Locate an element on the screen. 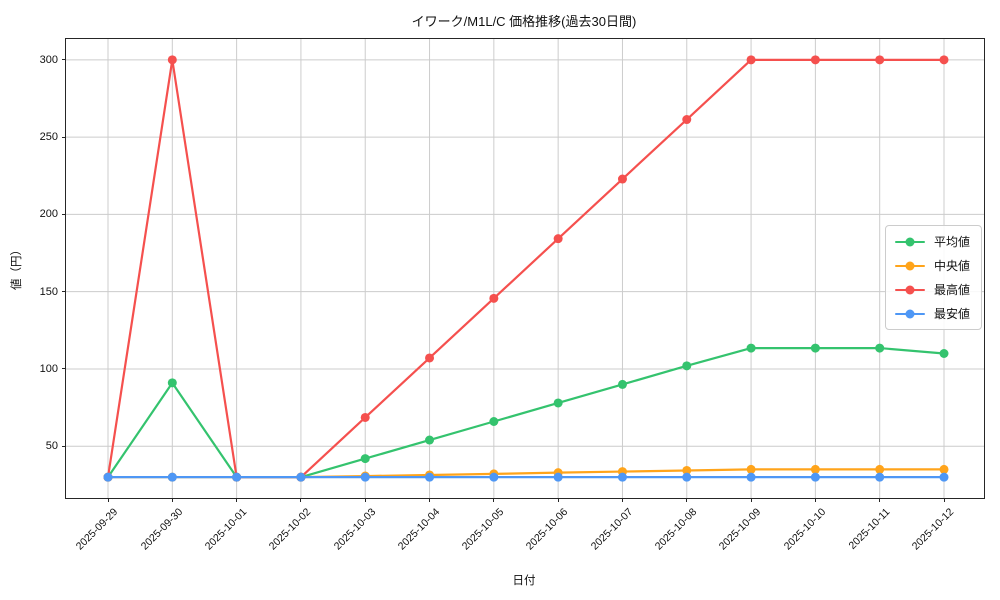 This screenshot has width=1000, height=600. x-tick-label: 2025-10-12 is located at coordinates (933, 529).